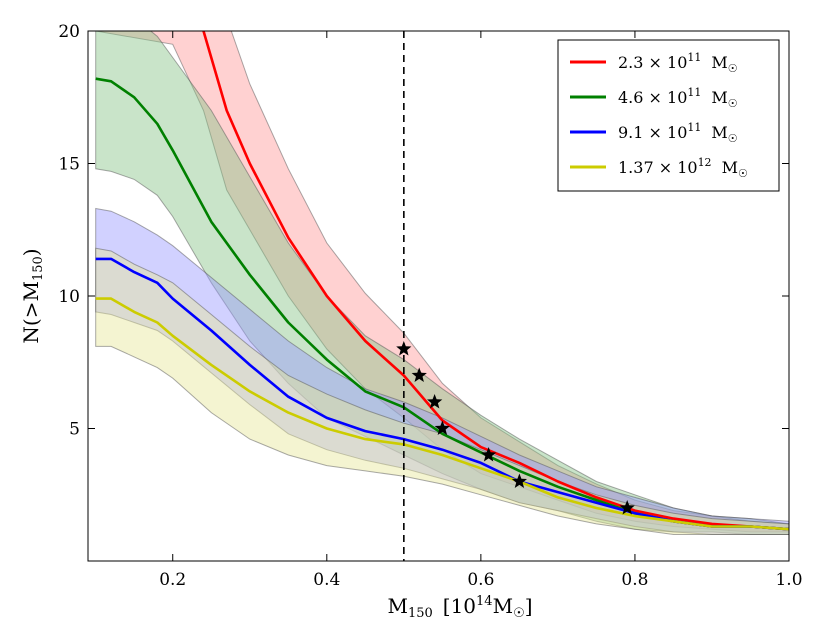  Describe the element at coordinates (74, 430) in the screenshot. I see `y-tick-label: 5` at that location.